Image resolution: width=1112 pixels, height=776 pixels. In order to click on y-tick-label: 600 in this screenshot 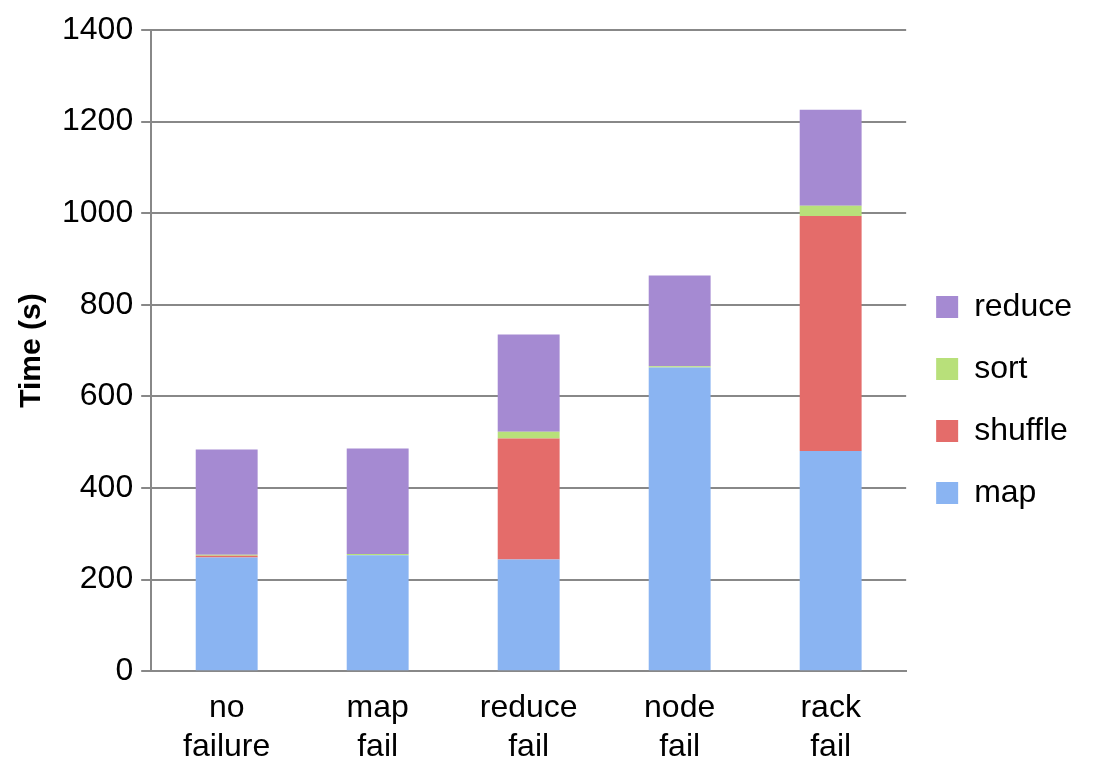, I will do `click(106, 394)`.